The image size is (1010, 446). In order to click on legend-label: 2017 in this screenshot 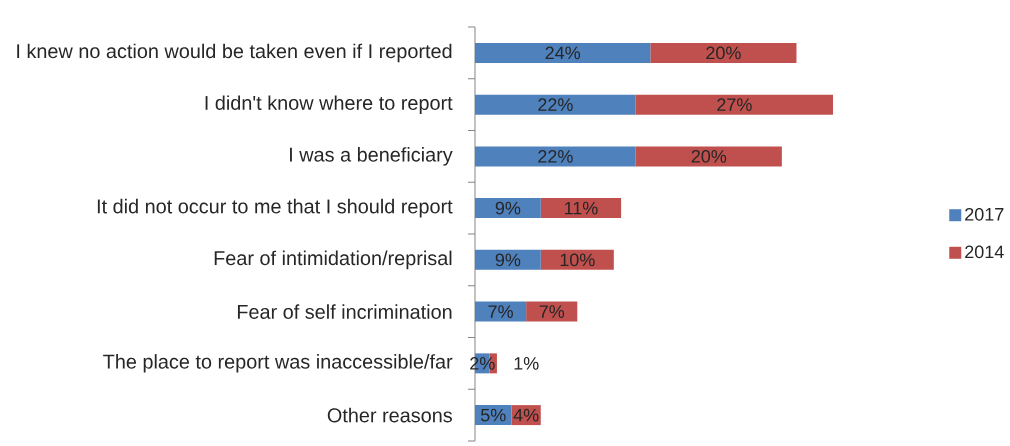, I will do `click(984, 214)`.